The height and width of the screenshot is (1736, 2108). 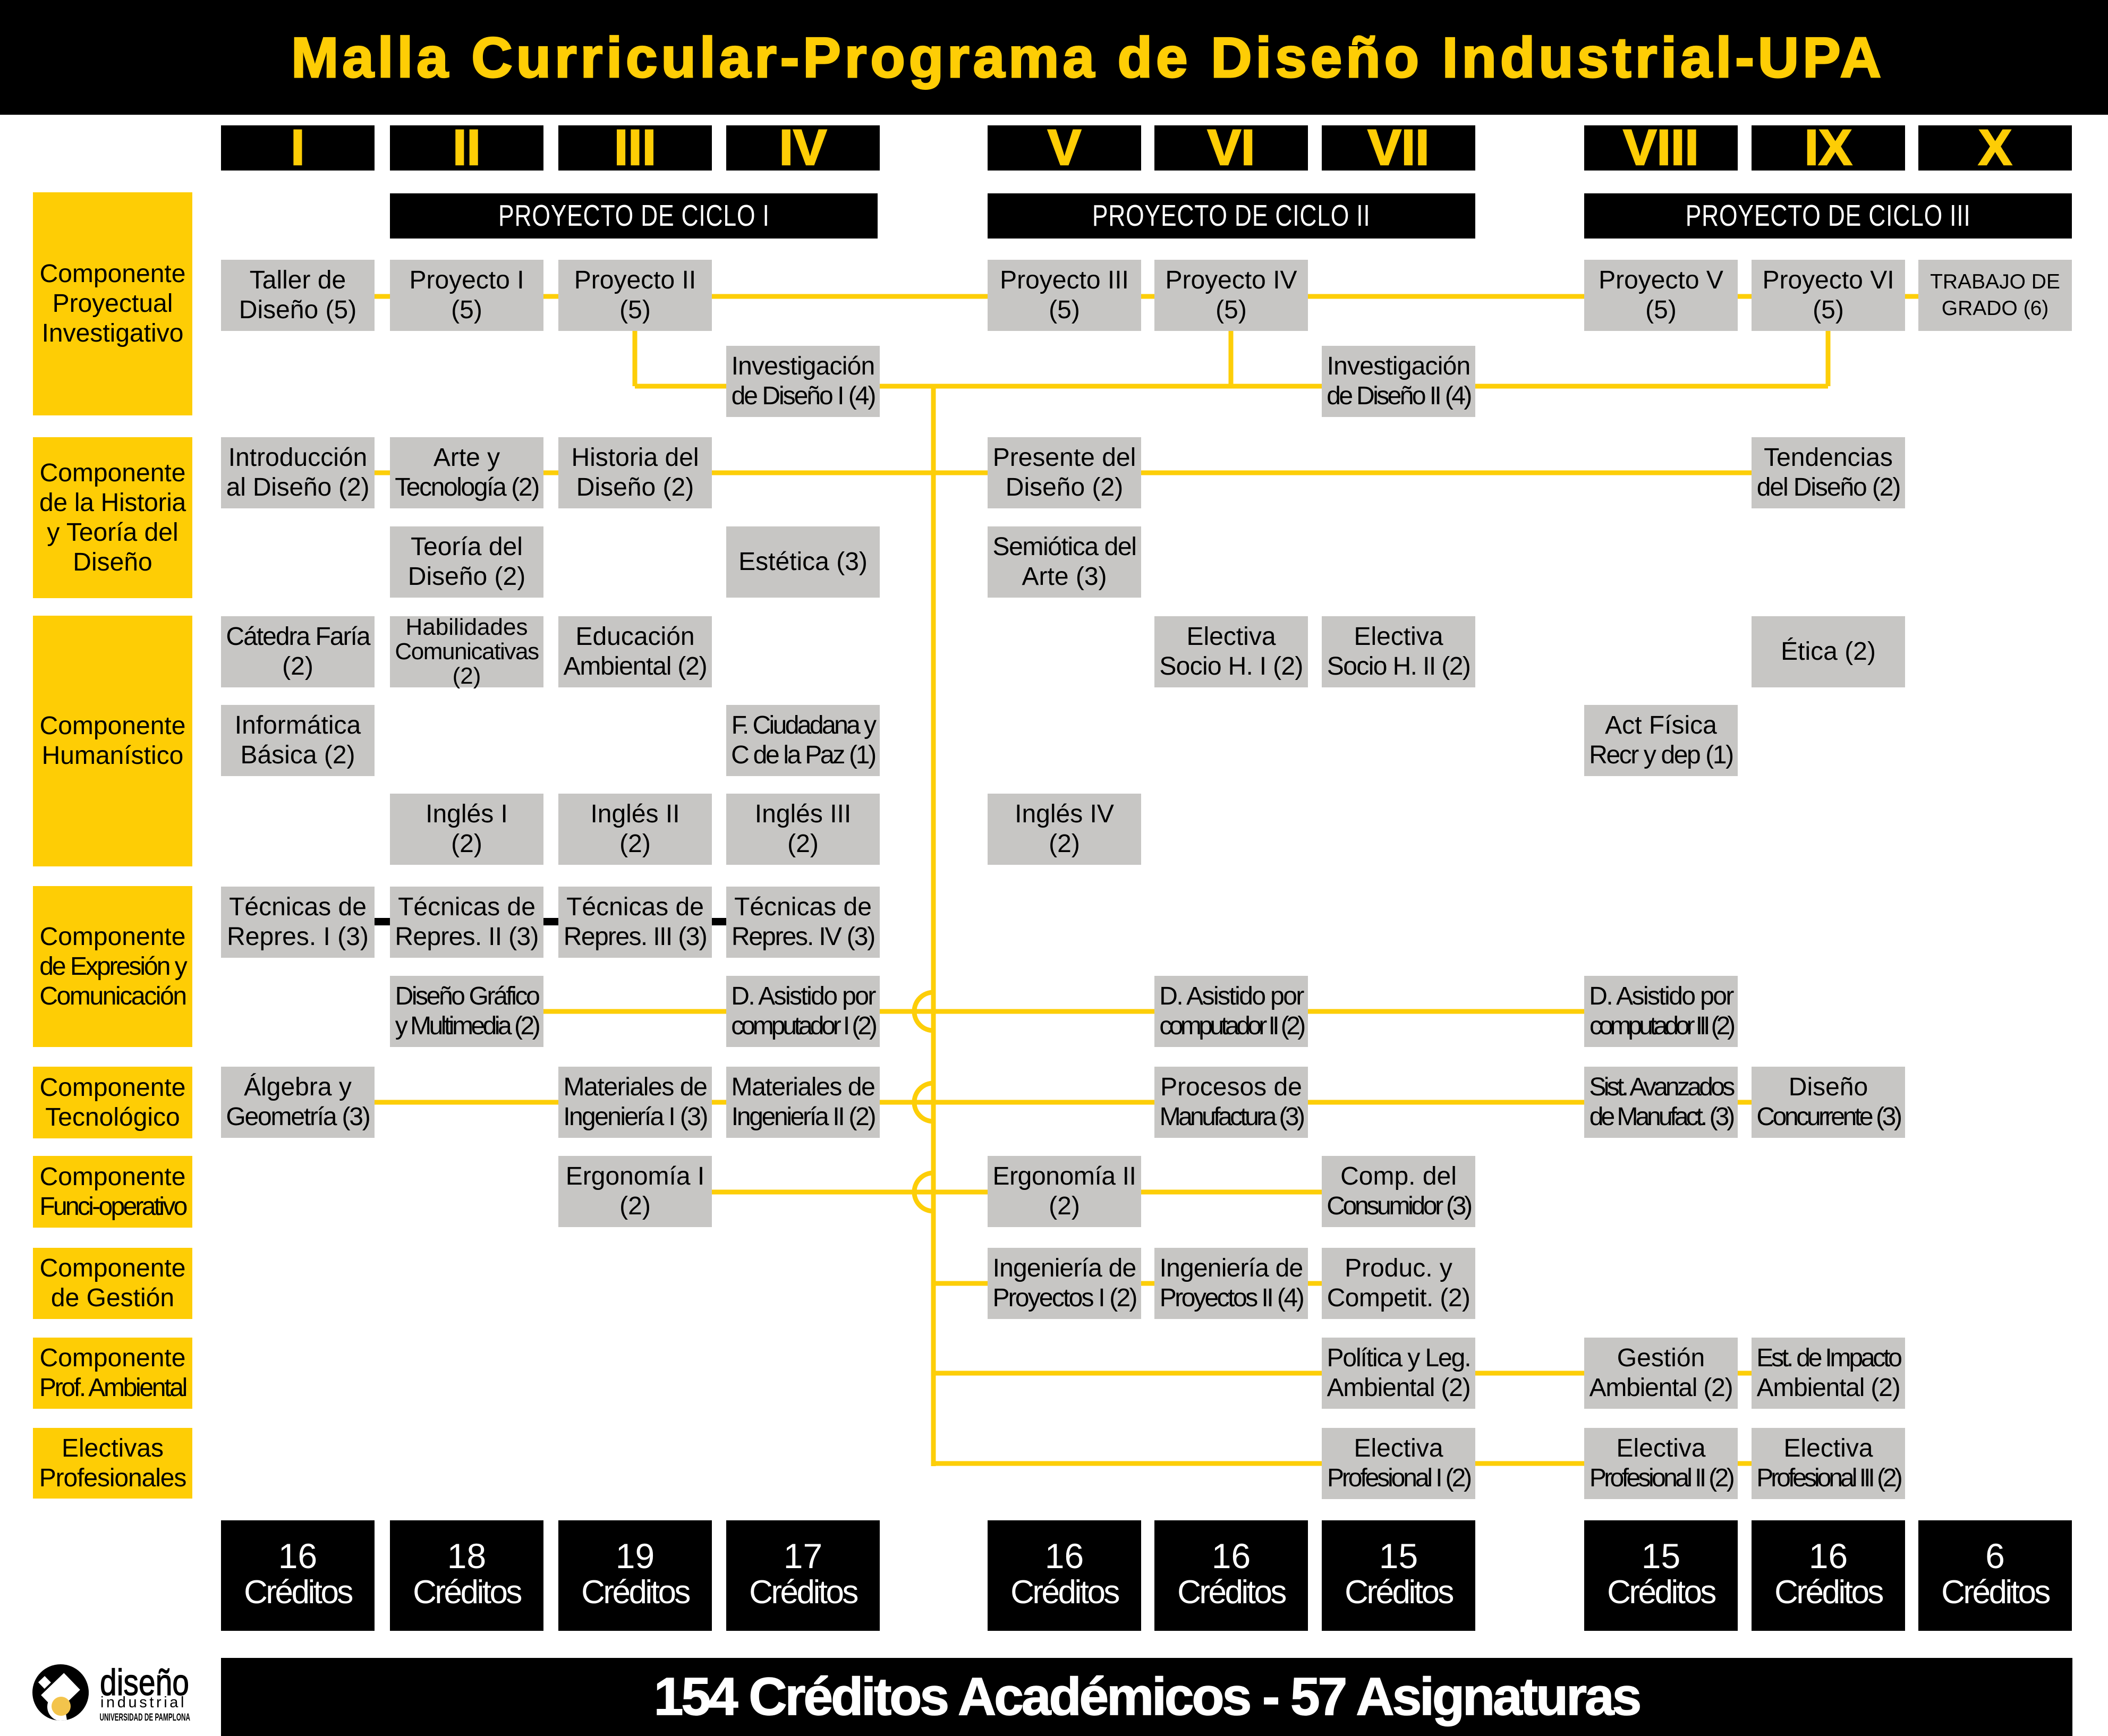 I want to click on svg-text: UNIVERSIDAD DE PAMPLONA, so click(x=145, y=1717).